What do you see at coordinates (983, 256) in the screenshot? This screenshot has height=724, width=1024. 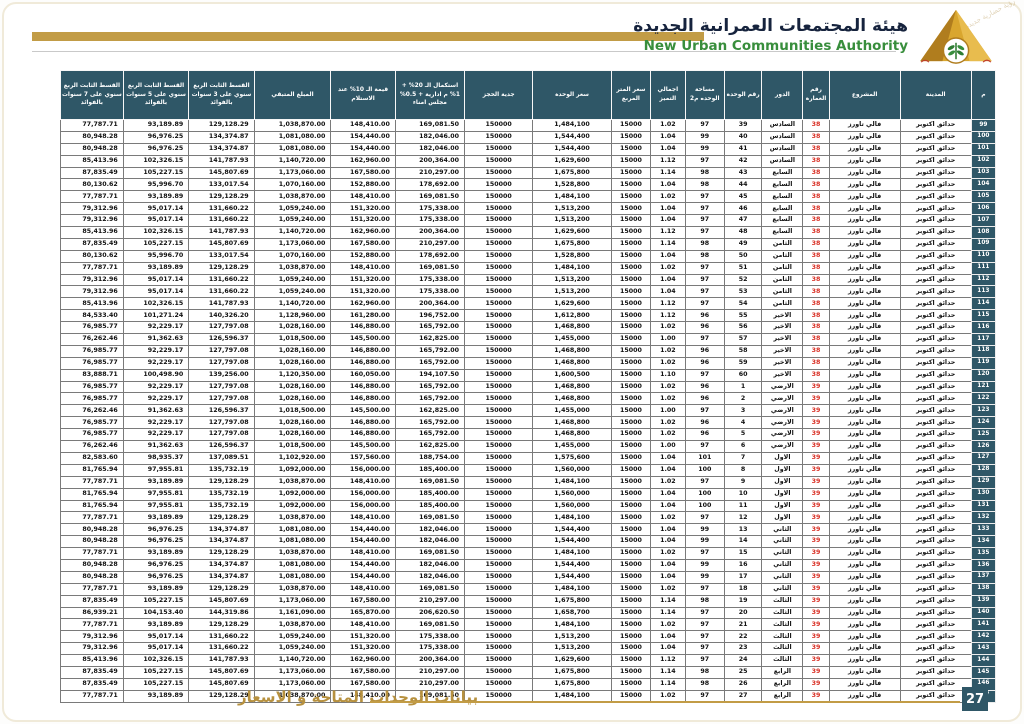 I see `cell-num: 110` at bounding box center [983, 256].